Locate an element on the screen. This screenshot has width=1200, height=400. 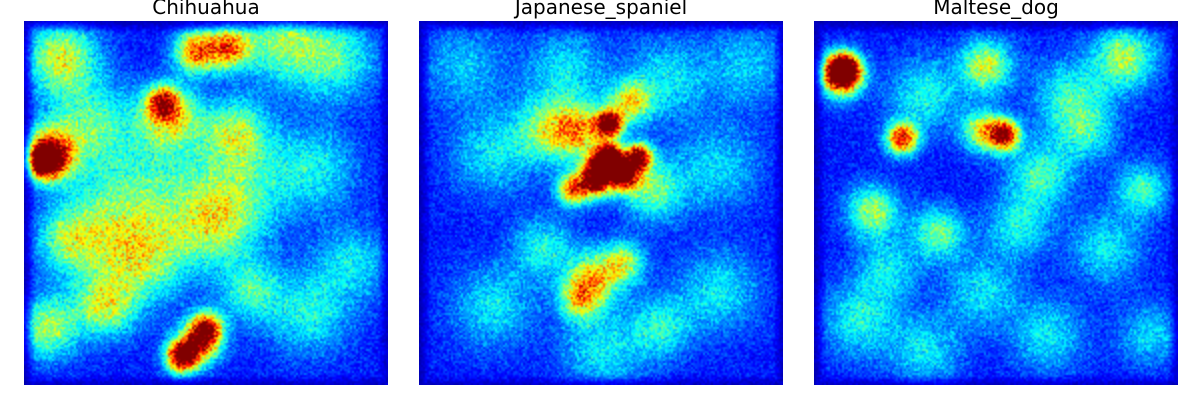
panel-title: Japanese_spaniel is located at coordinates (601, 9).